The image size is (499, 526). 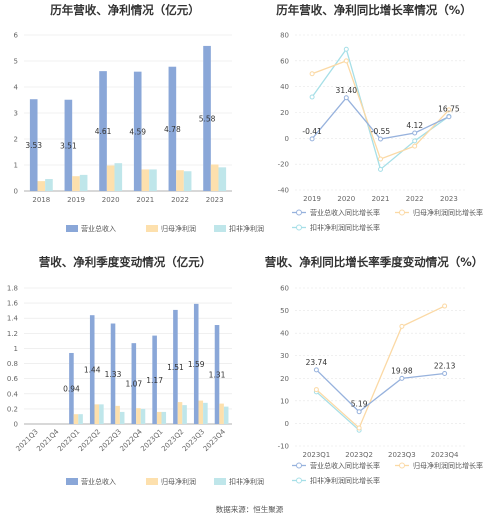 What do you see at coordinates (76, 200) in the screenshot?
I see `chart-1-x-tick-label: 2019` at bounding box center [76, 200].